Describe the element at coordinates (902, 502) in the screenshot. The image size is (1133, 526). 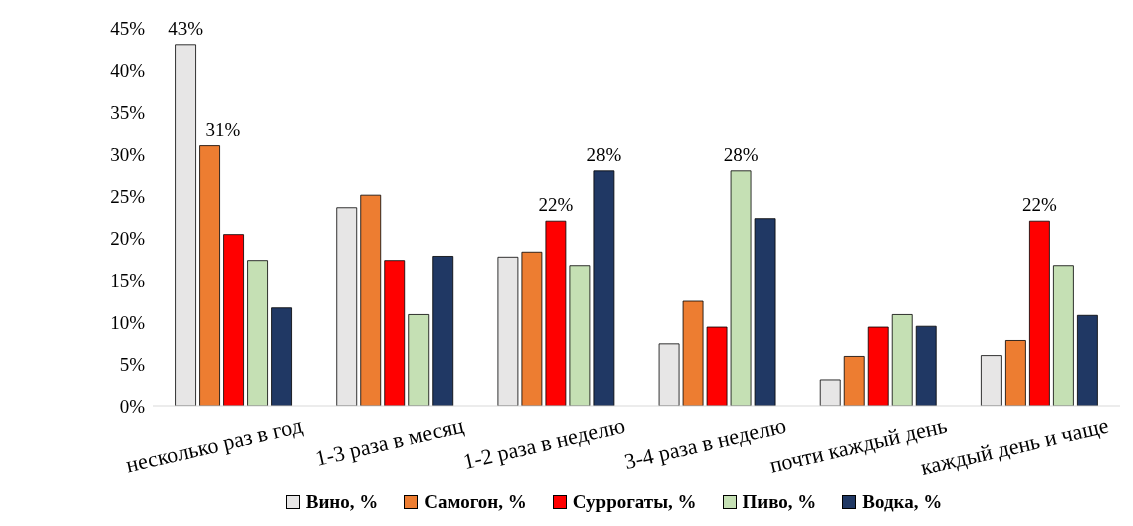
I see `legend-label: Водка, %` at that location.